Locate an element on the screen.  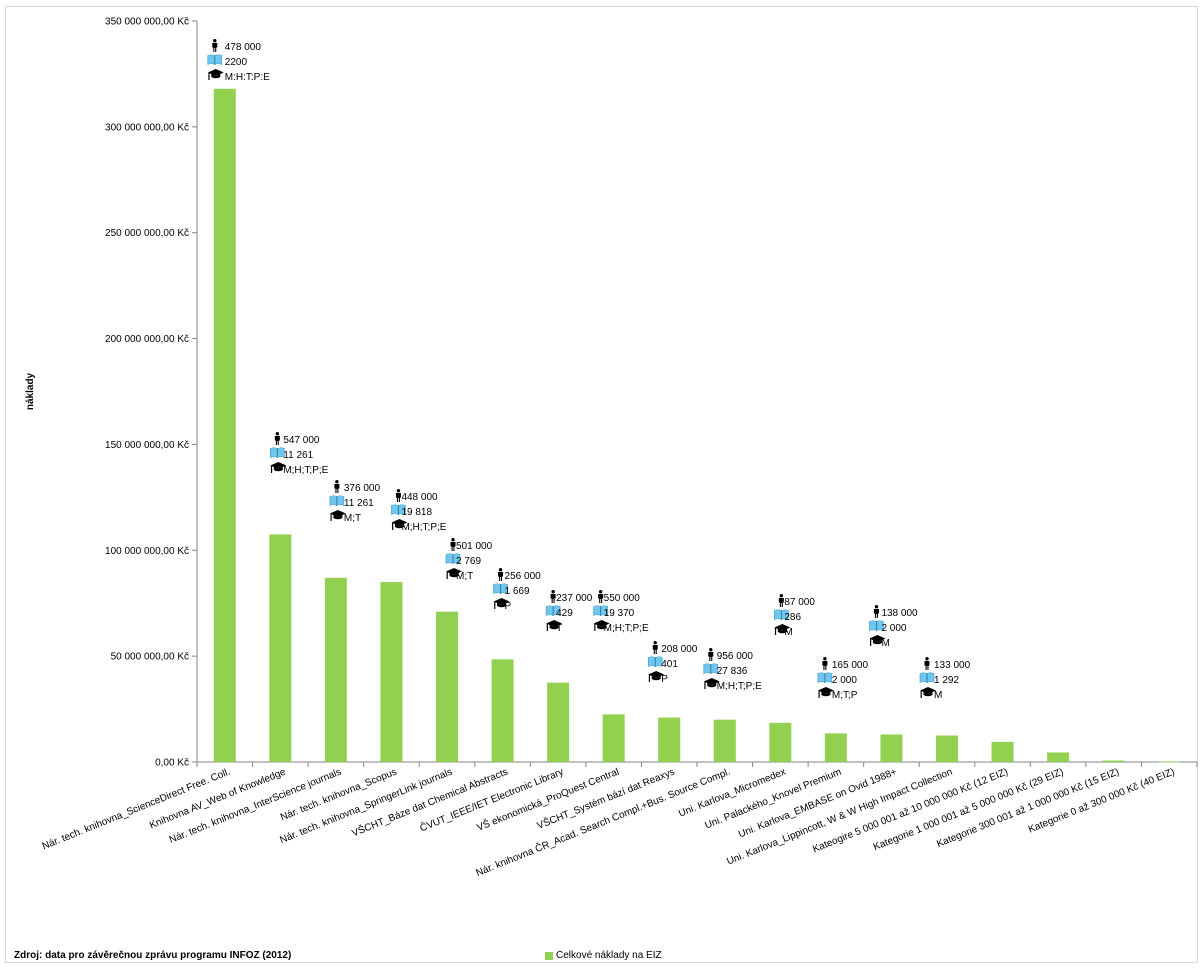
y-tick-label: 250 000 000,00 Kč is located at coordinates (147, 233).